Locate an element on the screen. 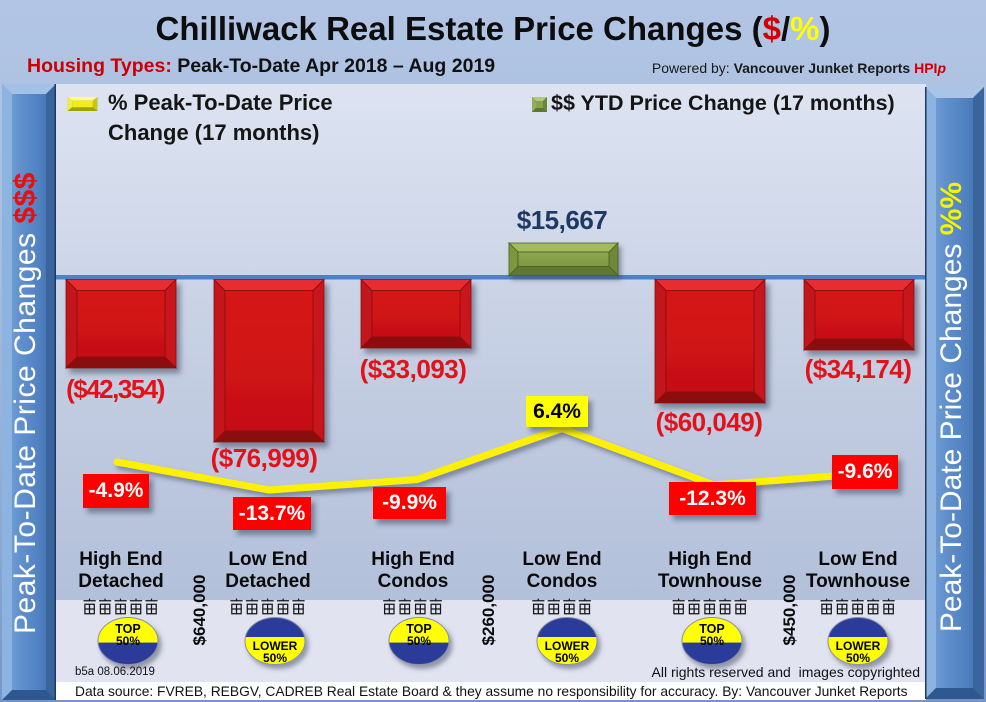 This screenshot has height=702, width=986. svg-text:Peak-To-Date Price Changes: Peak-To-Date Price Changes %% is located at coordinates (951, 407).